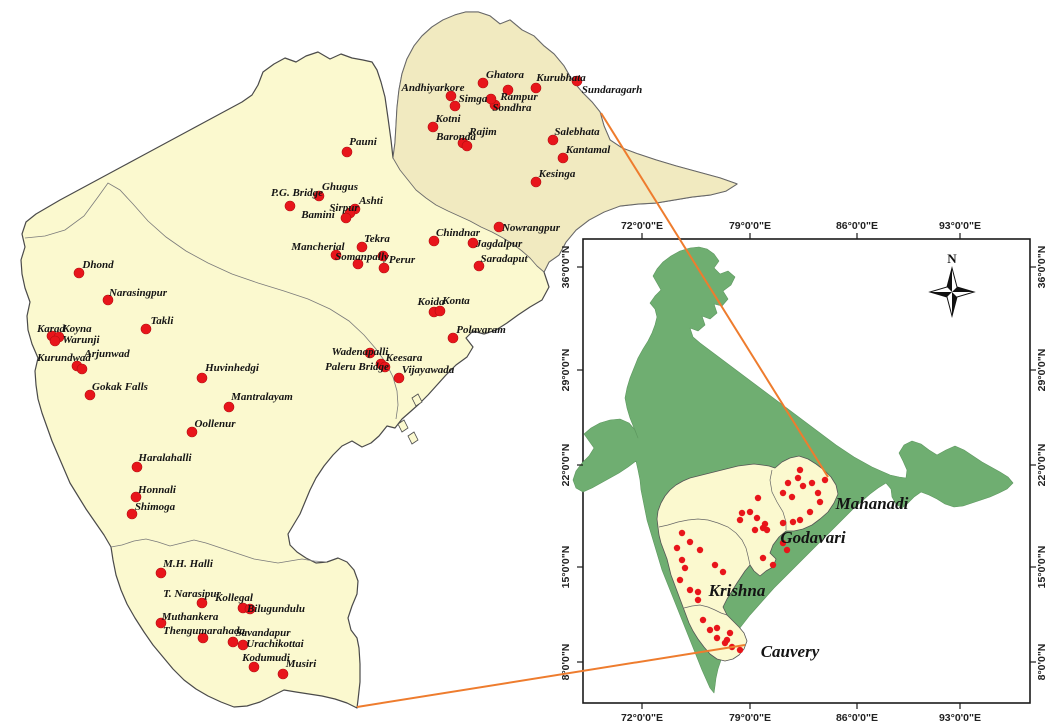  Describe the element at coordinates (833, 456) in the screenshot. I see `inset-basin-labels: Mahanadi Godavari Krishna Cauvery N` at that location.